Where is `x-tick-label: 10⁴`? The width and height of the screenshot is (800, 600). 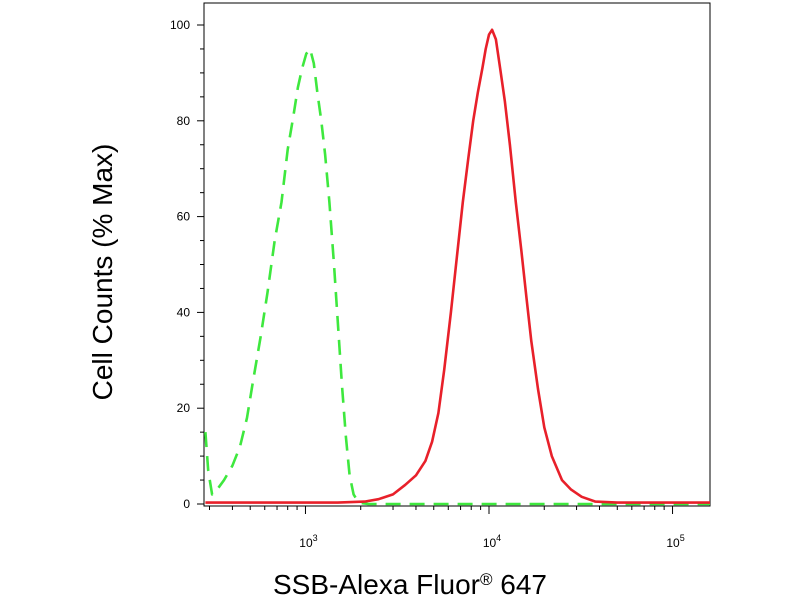
x-tick-label: 10⁴ is located at coordinates (492, 541).